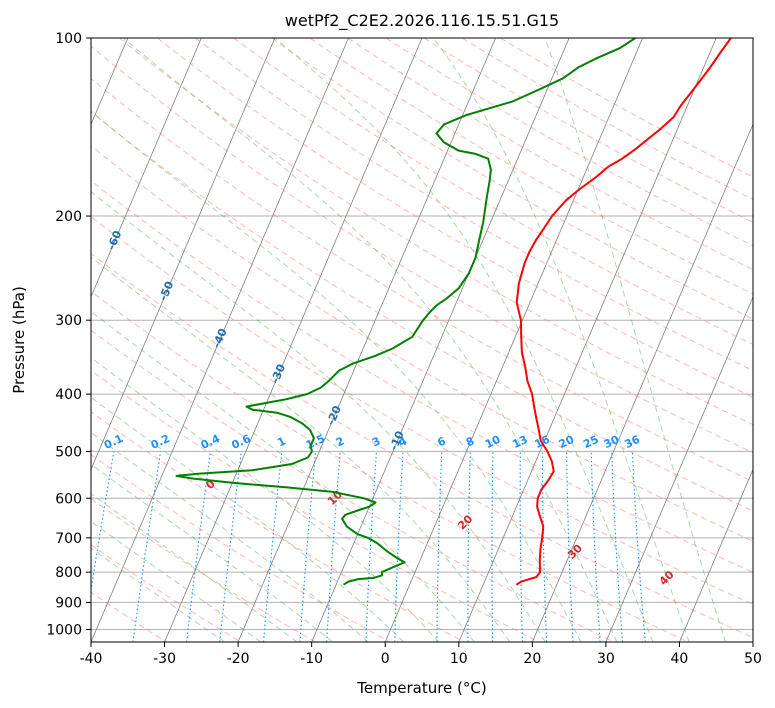 The width and height of the screenshot is (775, 708). Describe the element at coordinates (459, 659) in the screenshot. I see `x-tick-label: 10` at that location.